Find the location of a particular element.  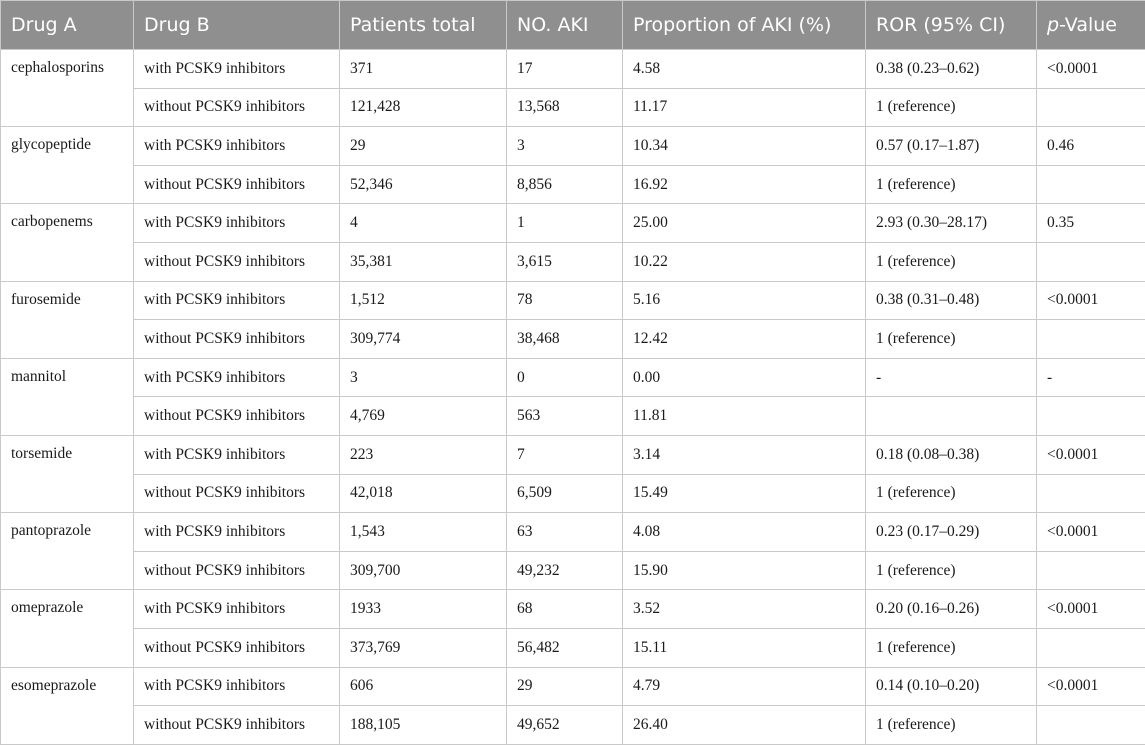

proportion-cell: 15.90 is located at coordinates (744, 570).